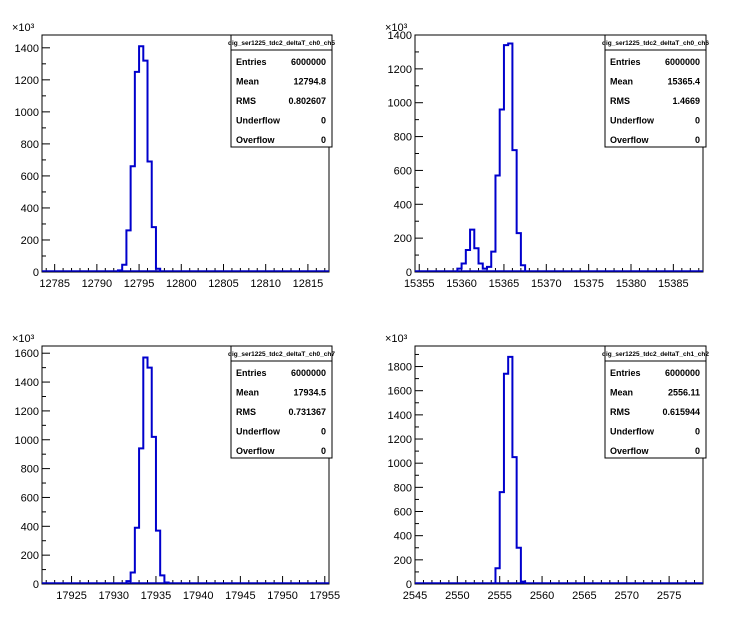 This screenshot has width=746, height=622. Describe the element at coordinates (681, 412) in the screenshot. I see `stats-value: 0.615944` at that location.